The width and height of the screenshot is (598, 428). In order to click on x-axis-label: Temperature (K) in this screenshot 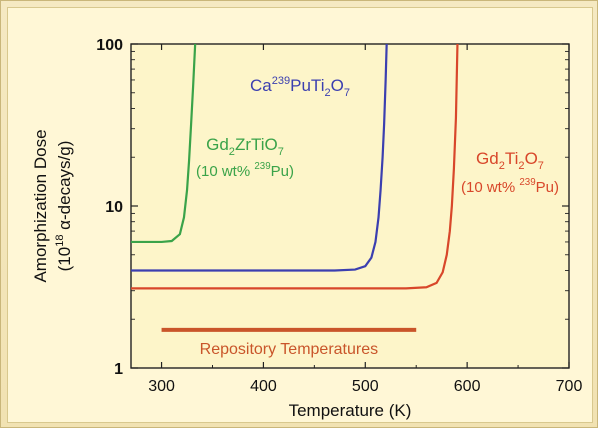, I will do `click(350, 410)`.